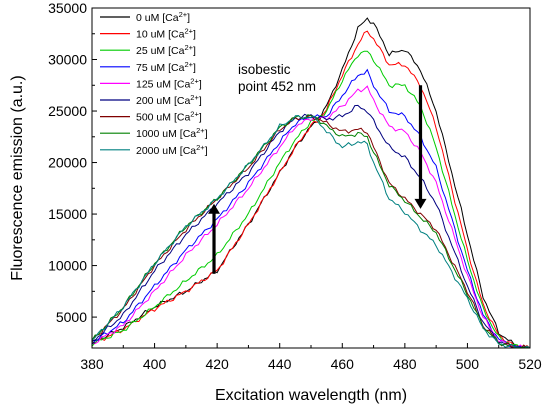 This screenshot has height=408, width=543. Describe the element at coordinates (172, 150) in the screenshot. I see `legend-entry: 2000 uM [Ca2+]` at that location.